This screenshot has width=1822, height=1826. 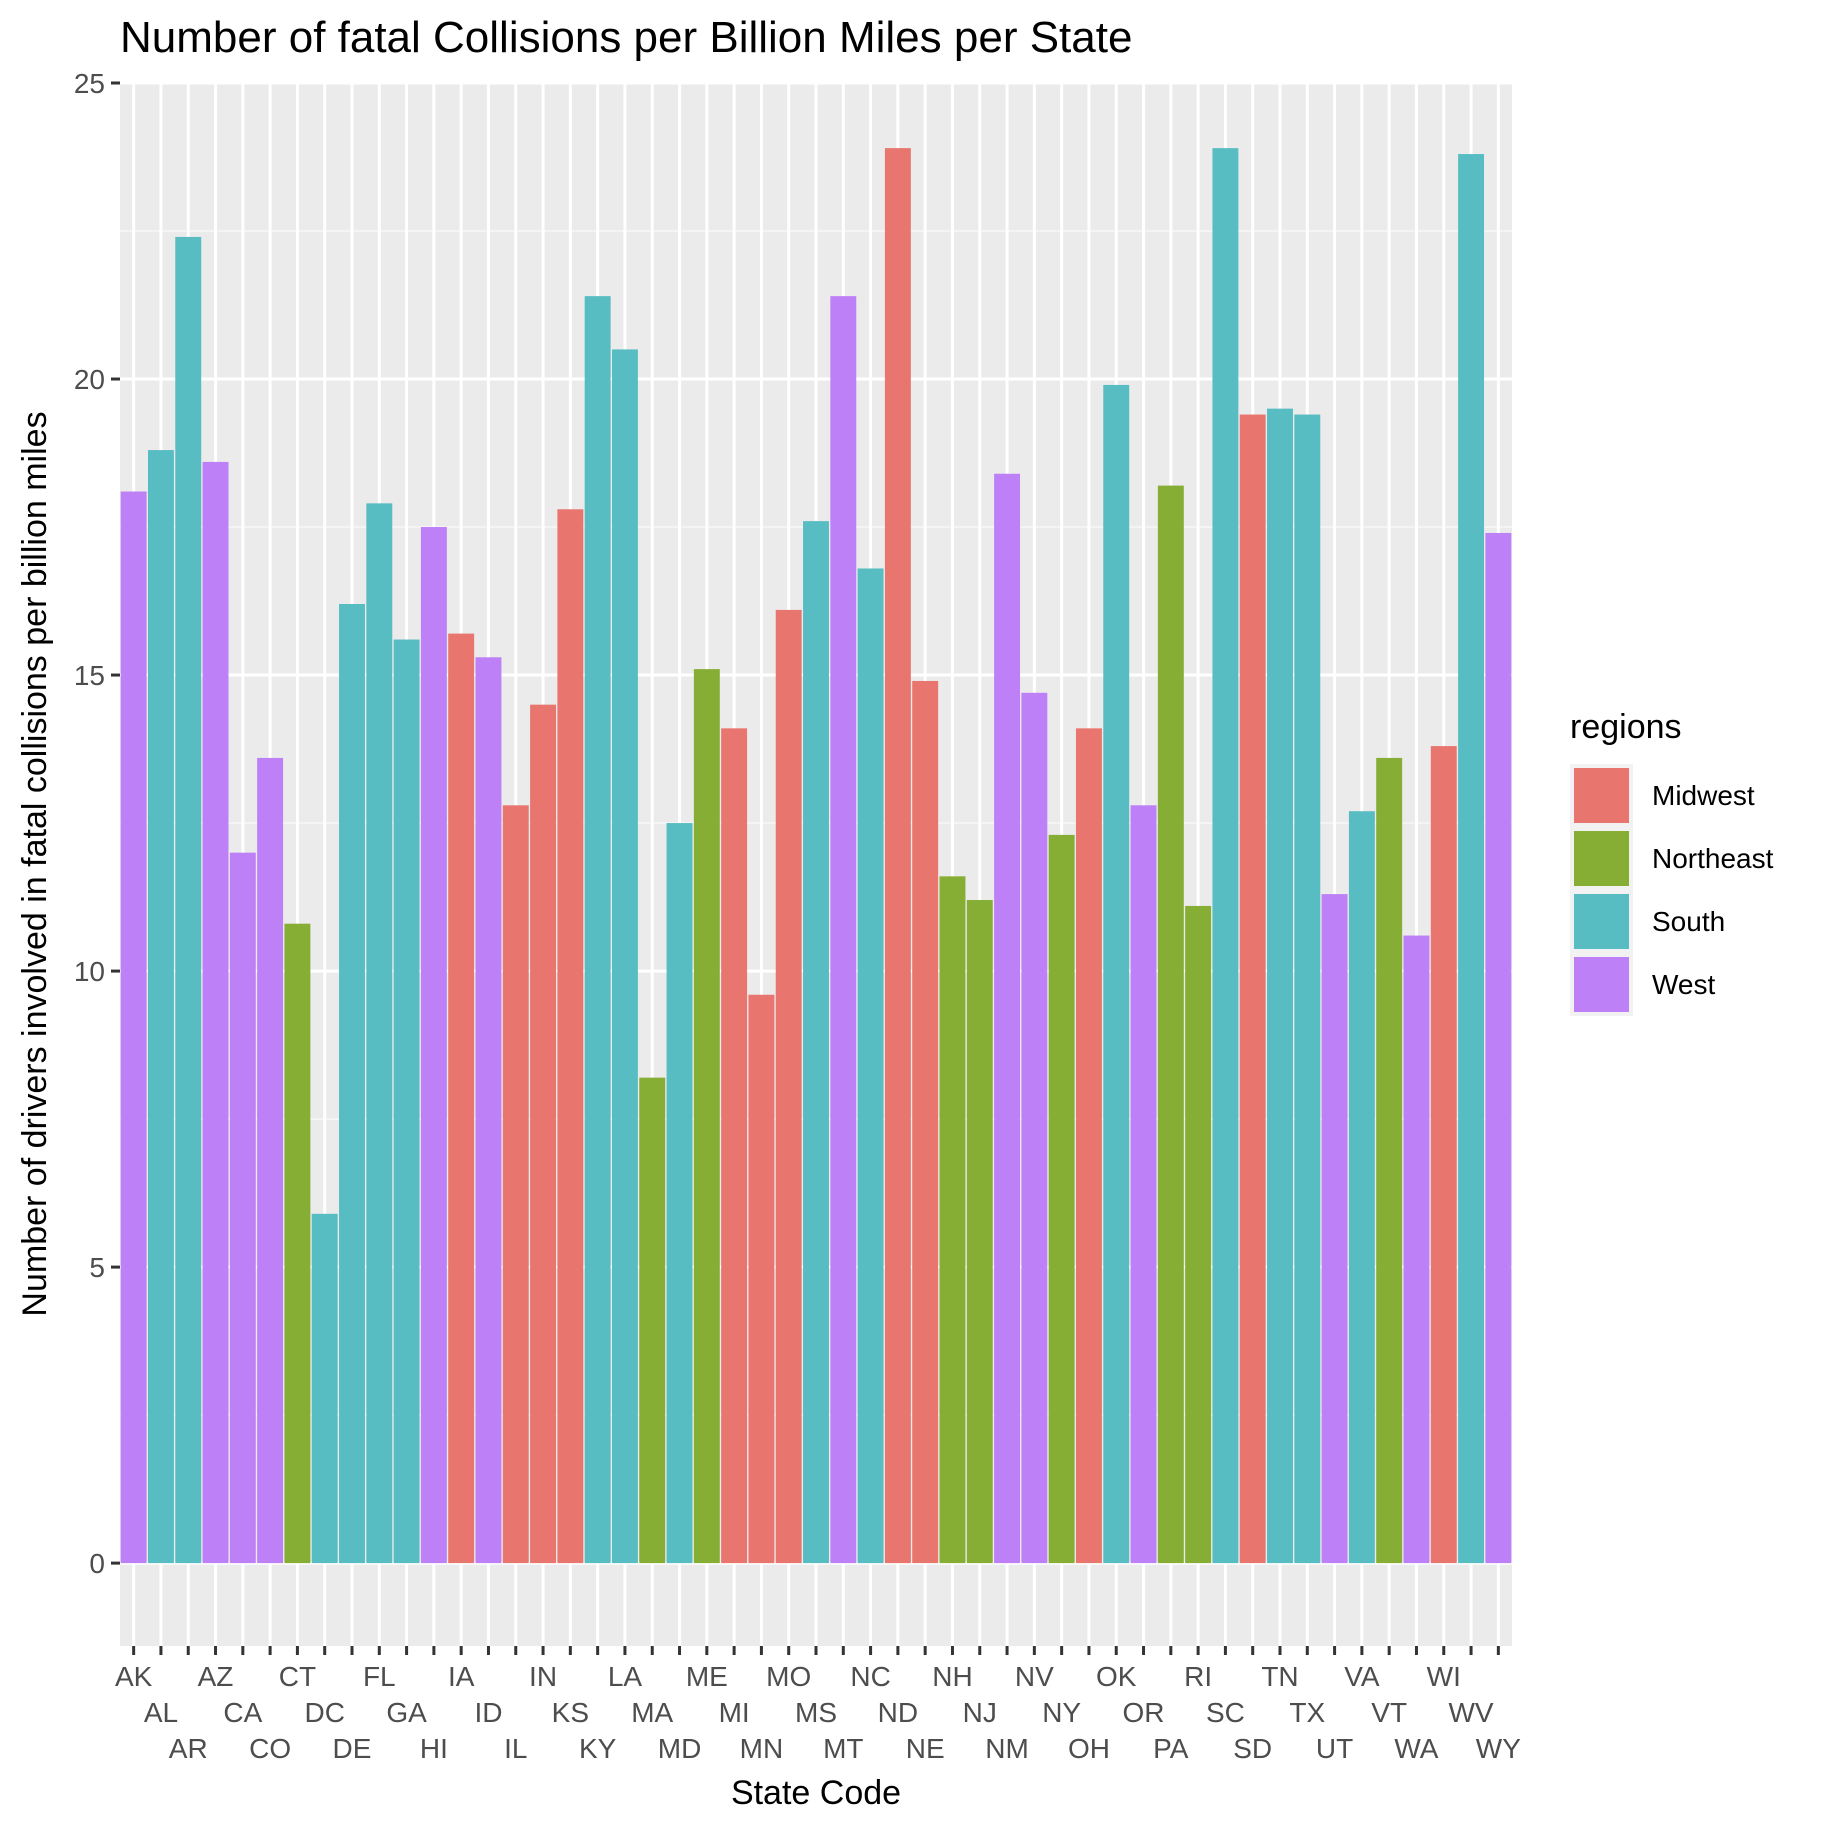 I want to click on bar-tn, so click(x=1280, y=986).